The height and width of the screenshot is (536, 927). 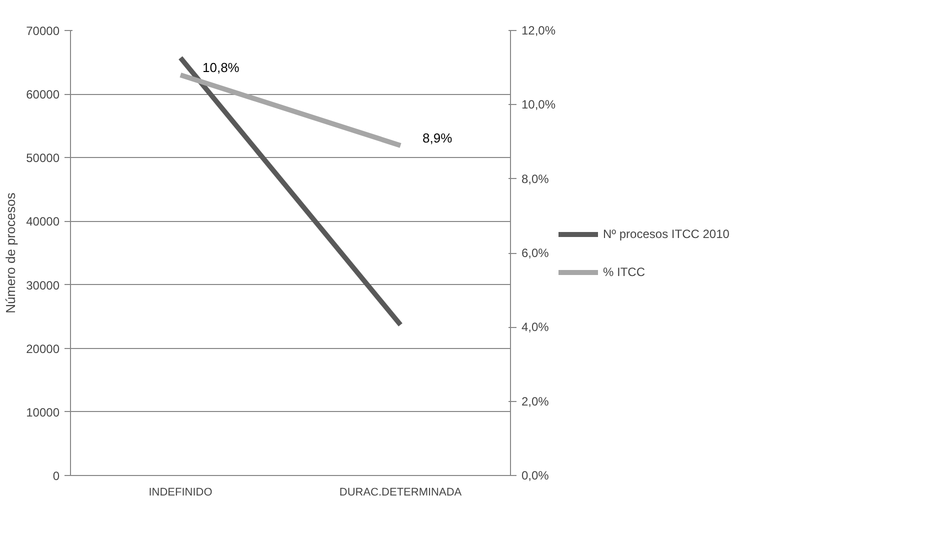 I want to click on legend-label: Nº procesos ITCC 2010, so click(x=666, y=233).